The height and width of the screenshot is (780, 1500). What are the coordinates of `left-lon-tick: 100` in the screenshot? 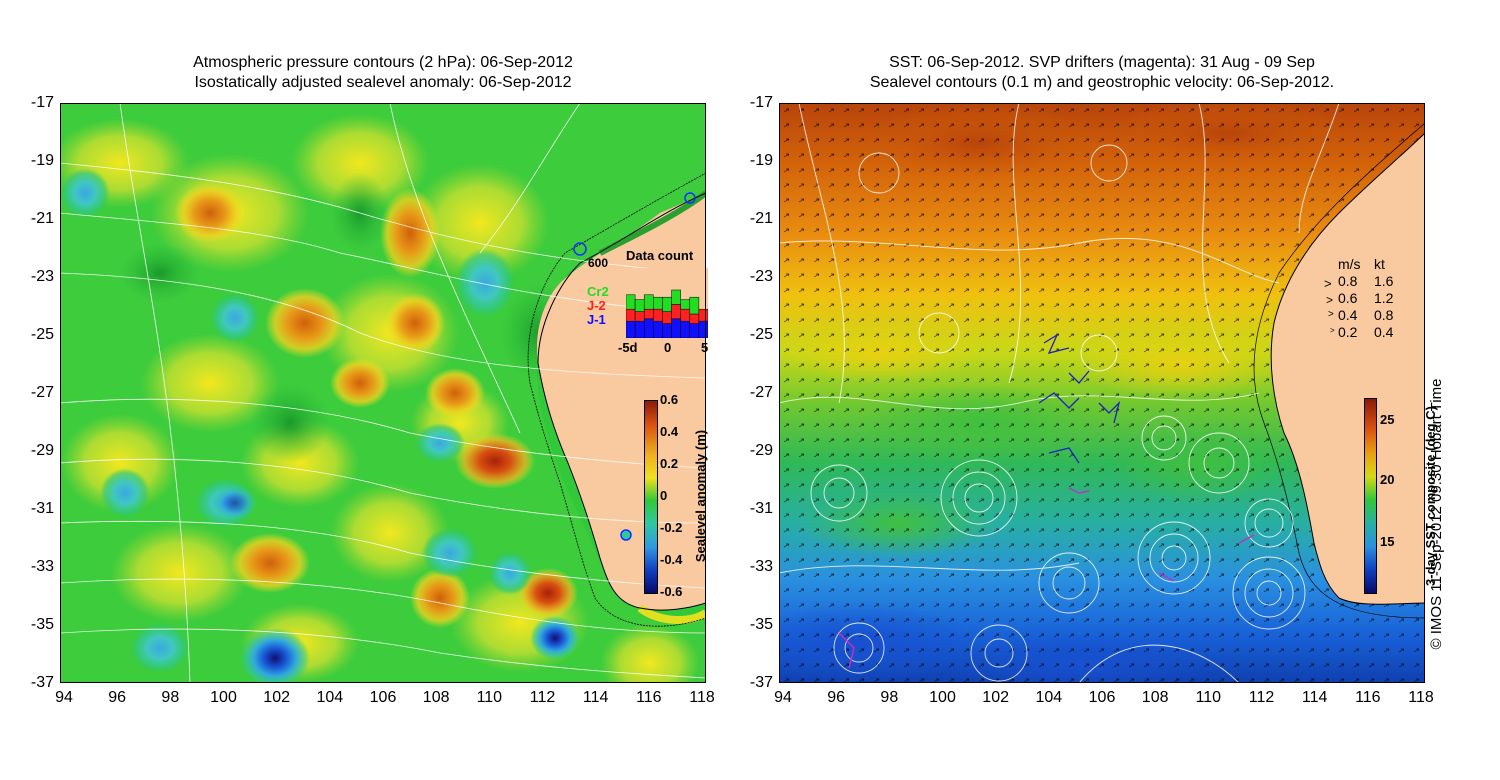 It's located at (223, 697).